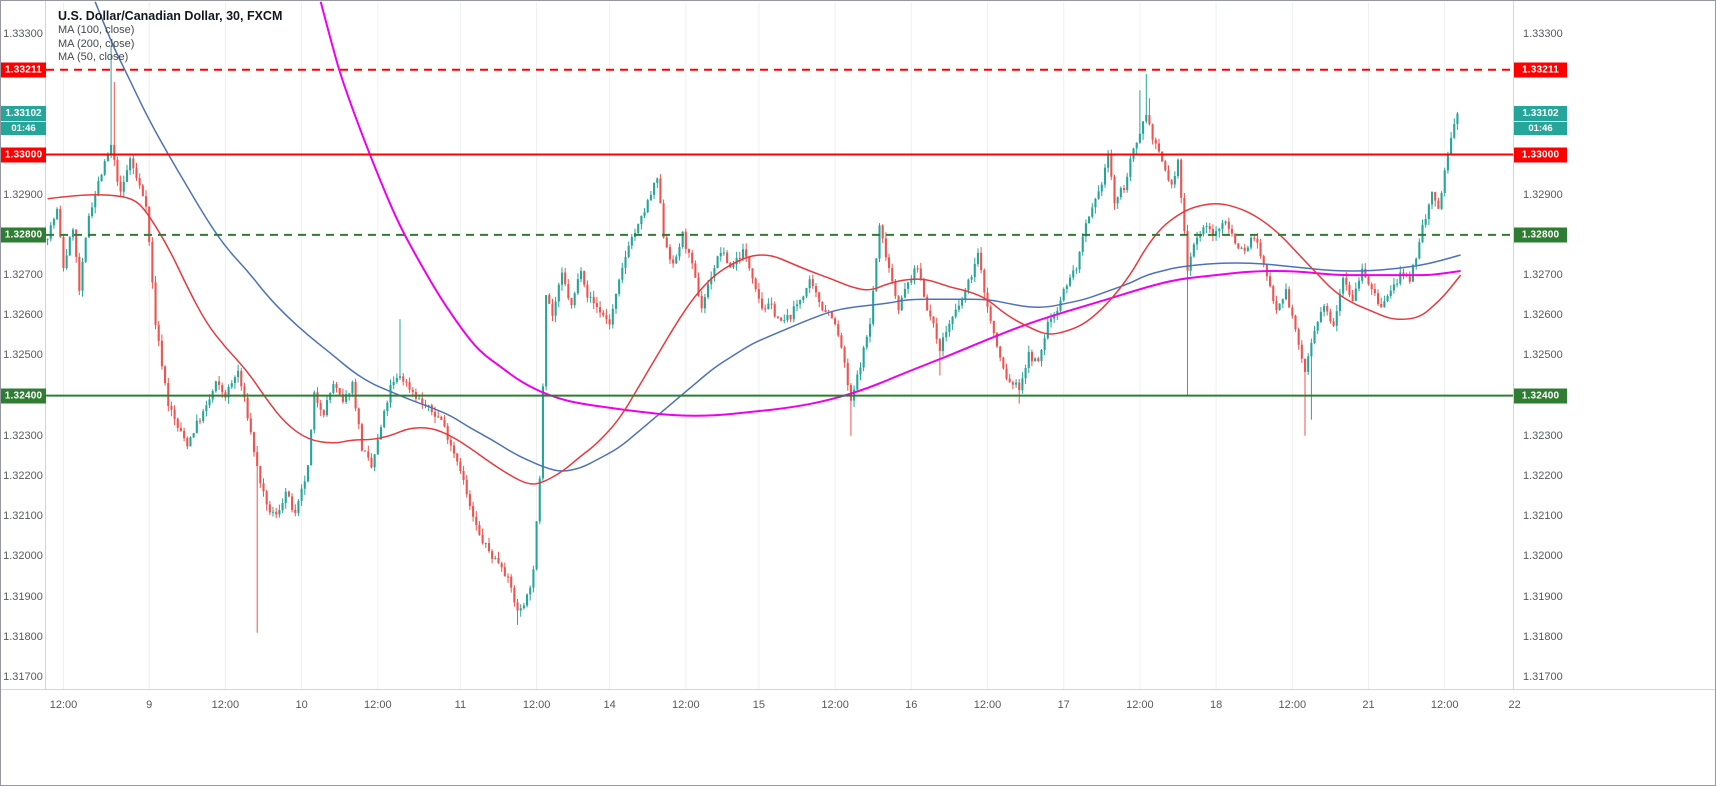 The height and width of the screenshot is (786, 1716). What do you see at coordinates (23, 676) in the screenshot?
I see `price-tick-label: 1.31700` at bounding box center [23, 676].